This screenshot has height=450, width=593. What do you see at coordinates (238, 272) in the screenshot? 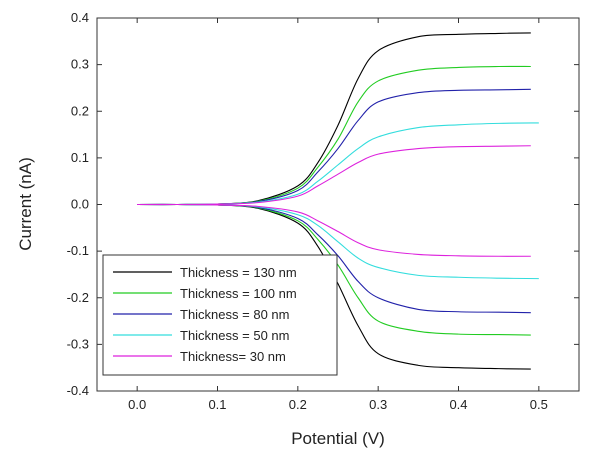
I see `legend-label: Thickness = 130 nm` at bounding box center [238, 272].